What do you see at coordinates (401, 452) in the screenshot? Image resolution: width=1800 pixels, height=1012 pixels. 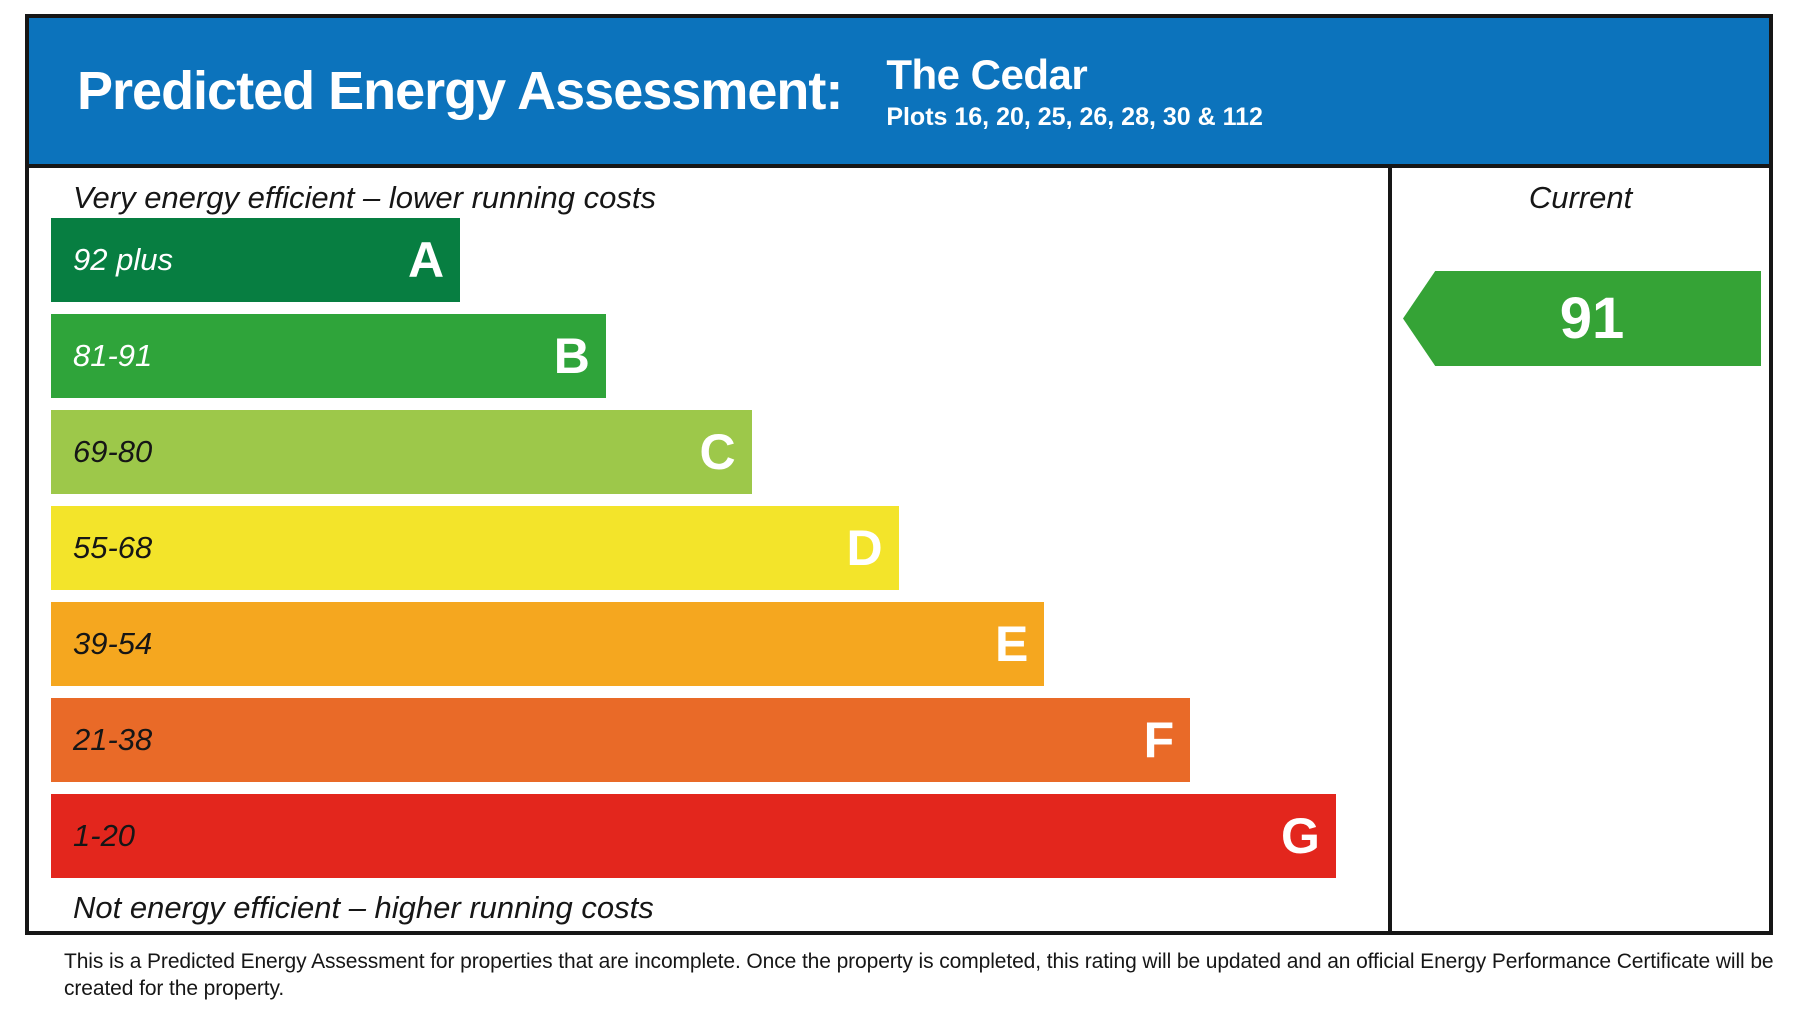 I see `band-row-c: 69-80 C` at bounding box center [401, 452].